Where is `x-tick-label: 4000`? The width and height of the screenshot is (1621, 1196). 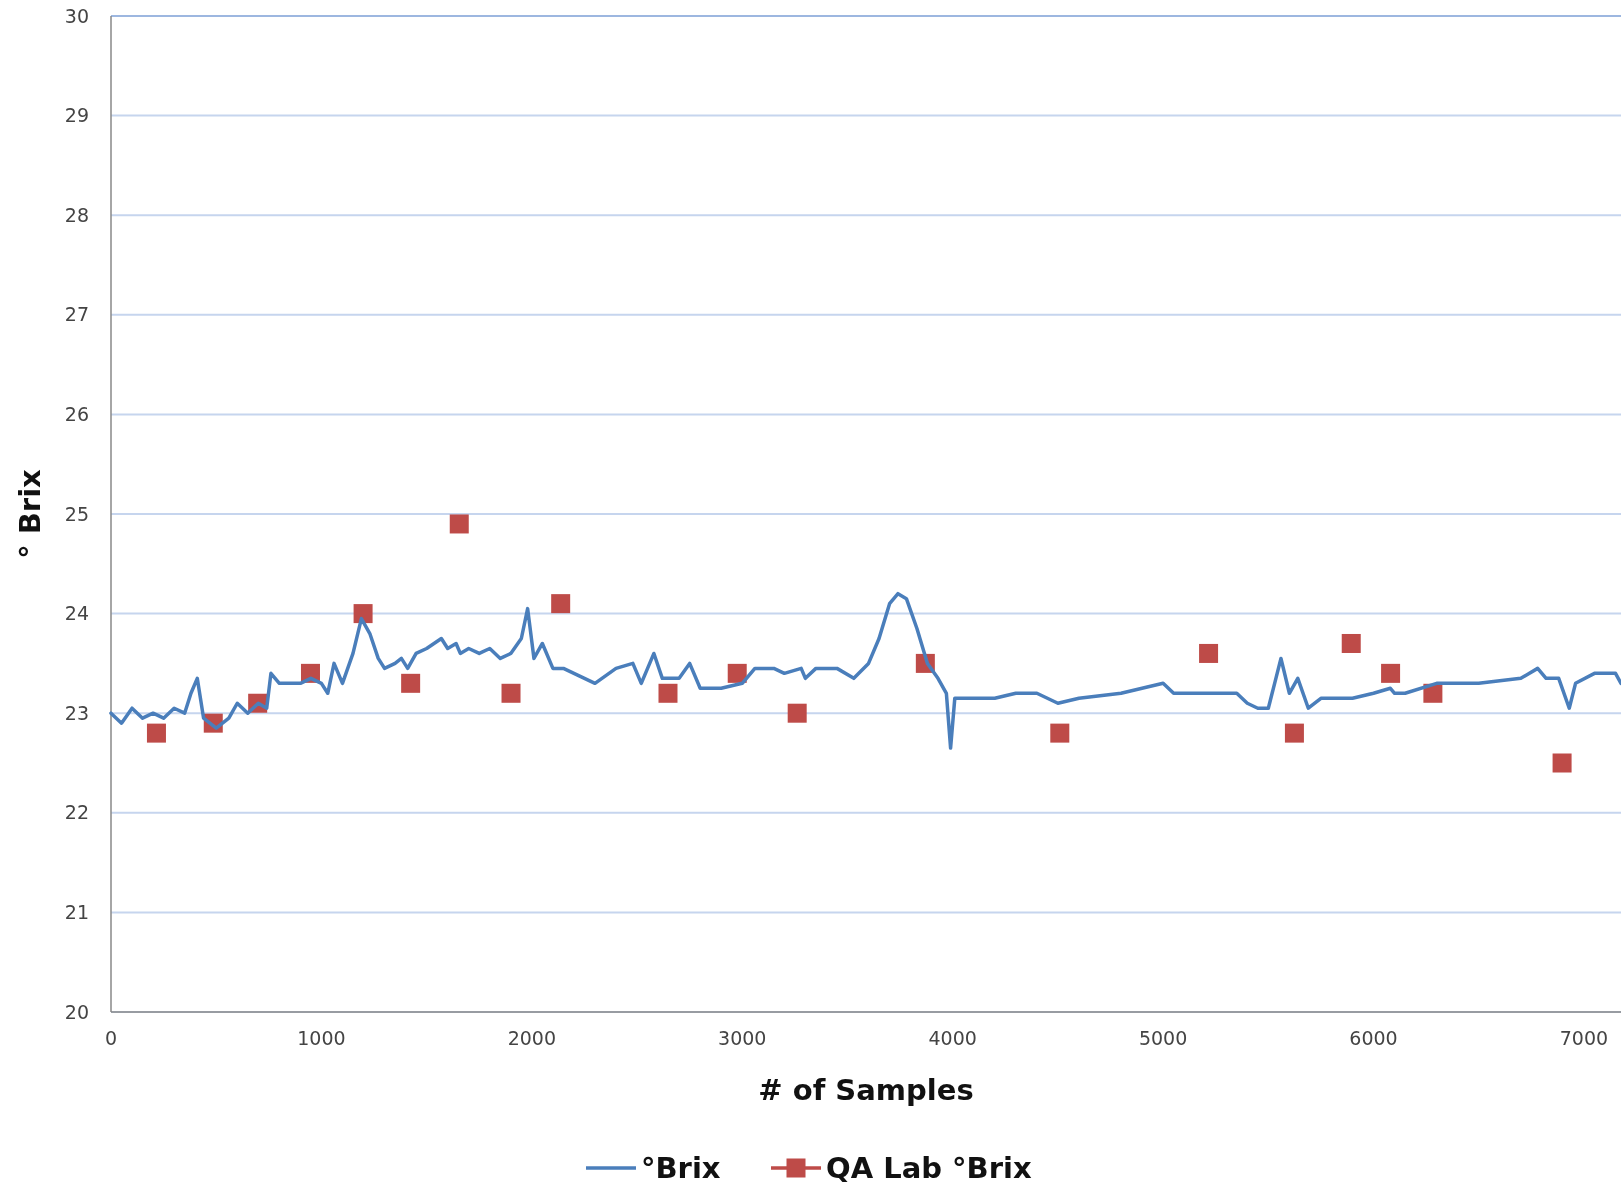 x-tick-label: 4000 is located at coordinates (952, 1038).